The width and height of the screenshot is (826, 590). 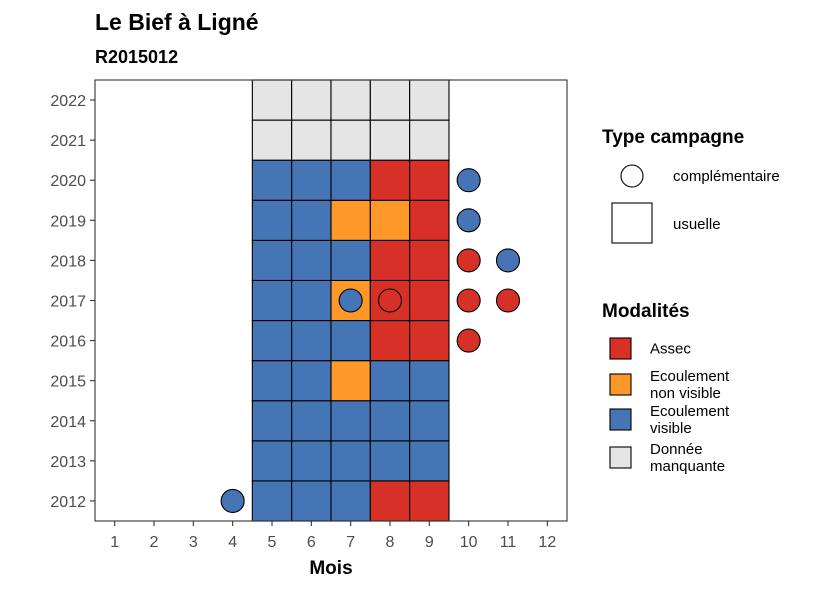 I want to click on y-tick-label-2016: 2016, so click(x=68, y=342).